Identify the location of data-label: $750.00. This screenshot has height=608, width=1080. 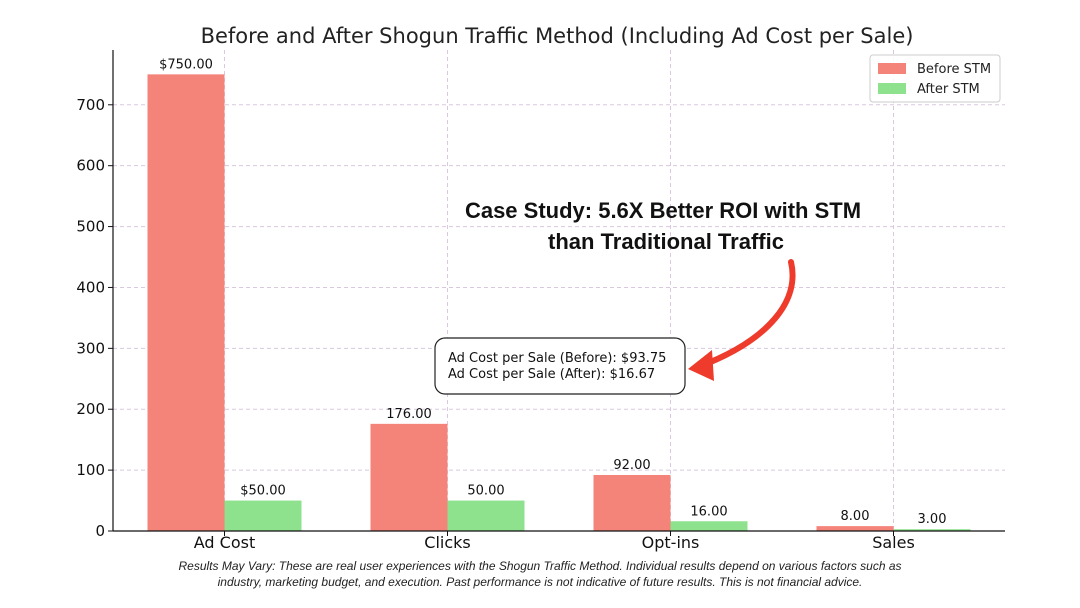
(186, 64).